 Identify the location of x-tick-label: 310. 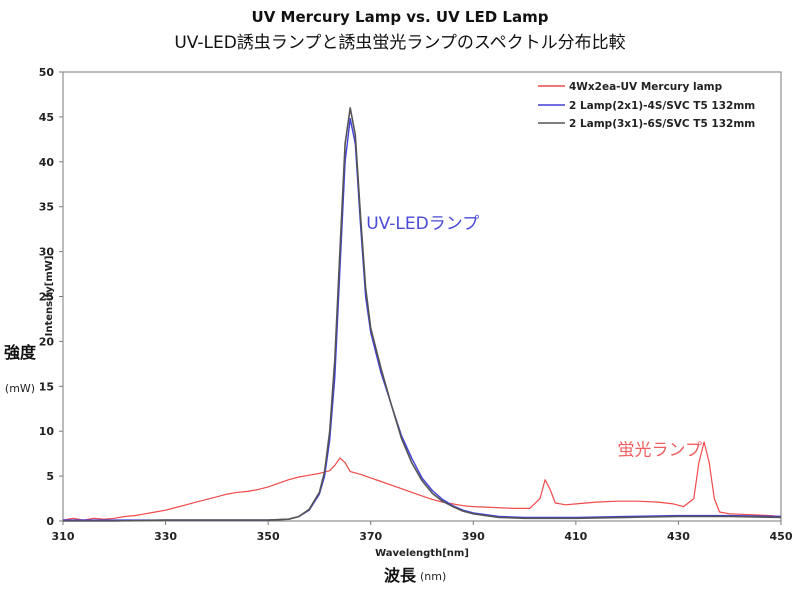
(63, 536).